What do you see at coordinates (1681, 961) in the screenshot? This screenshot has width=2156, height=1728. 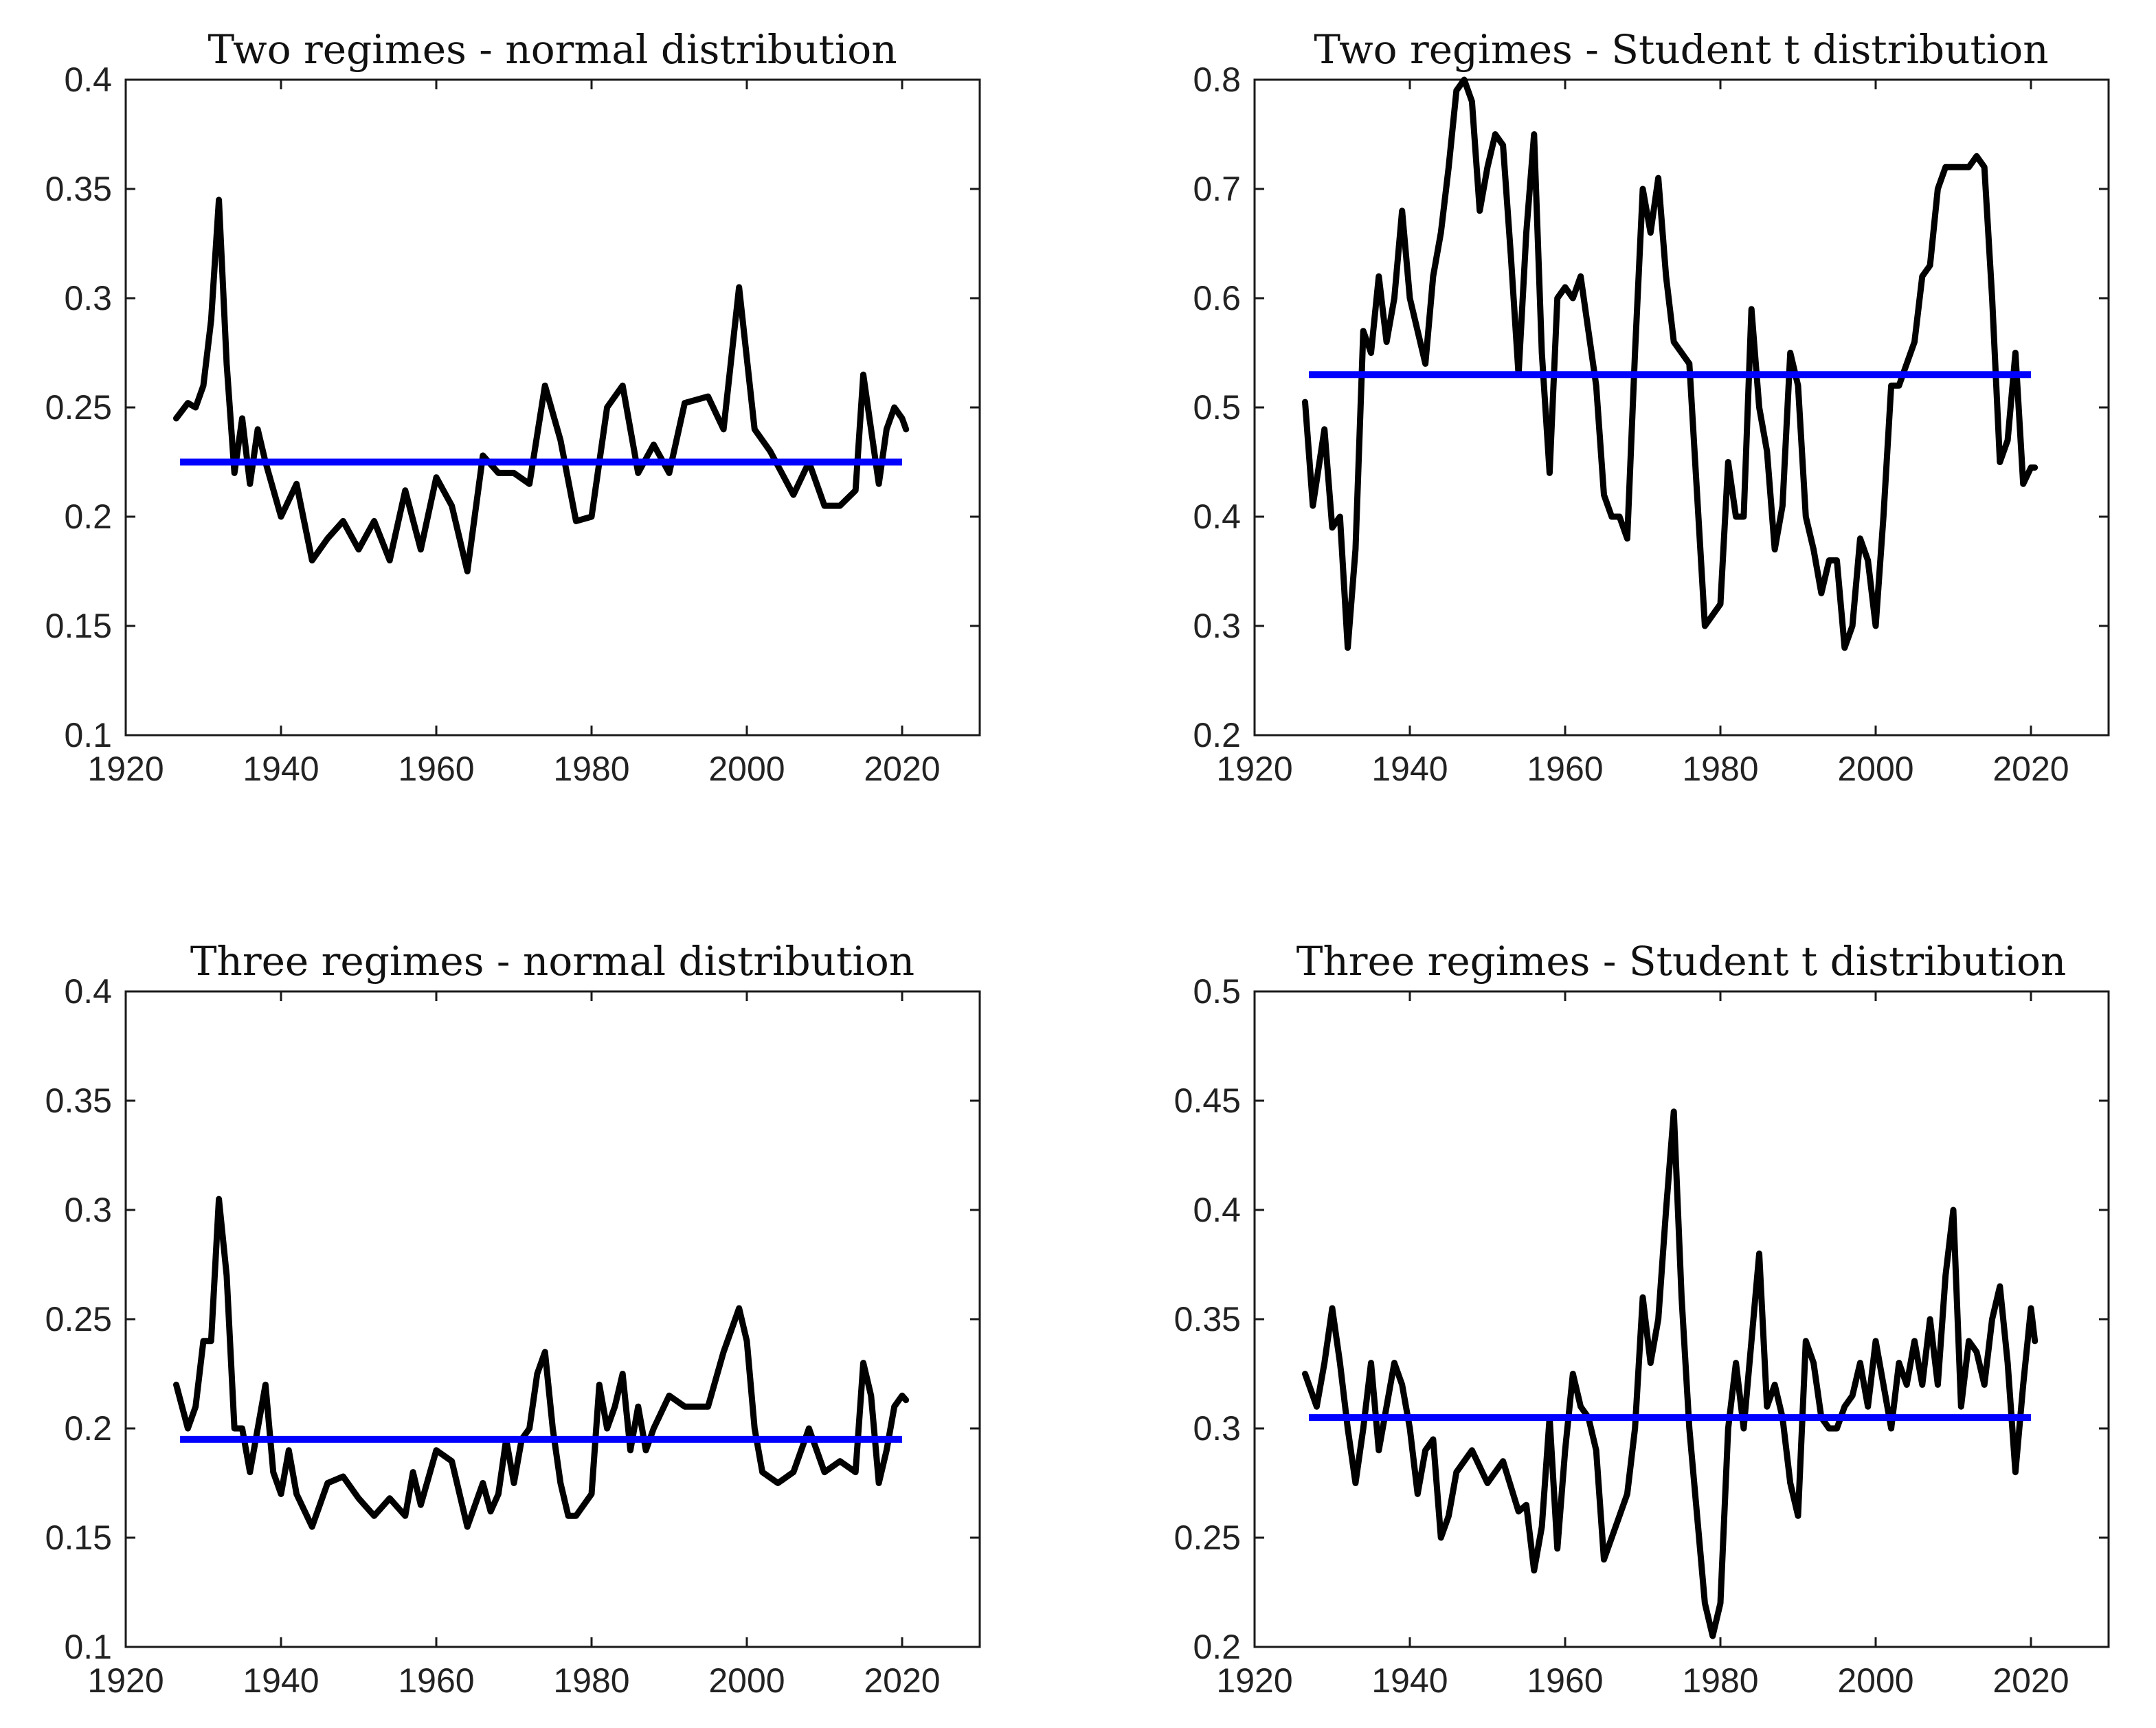 I see `panel-title: Three regimes - Student t distribution` at bounding box center [1681, 961].